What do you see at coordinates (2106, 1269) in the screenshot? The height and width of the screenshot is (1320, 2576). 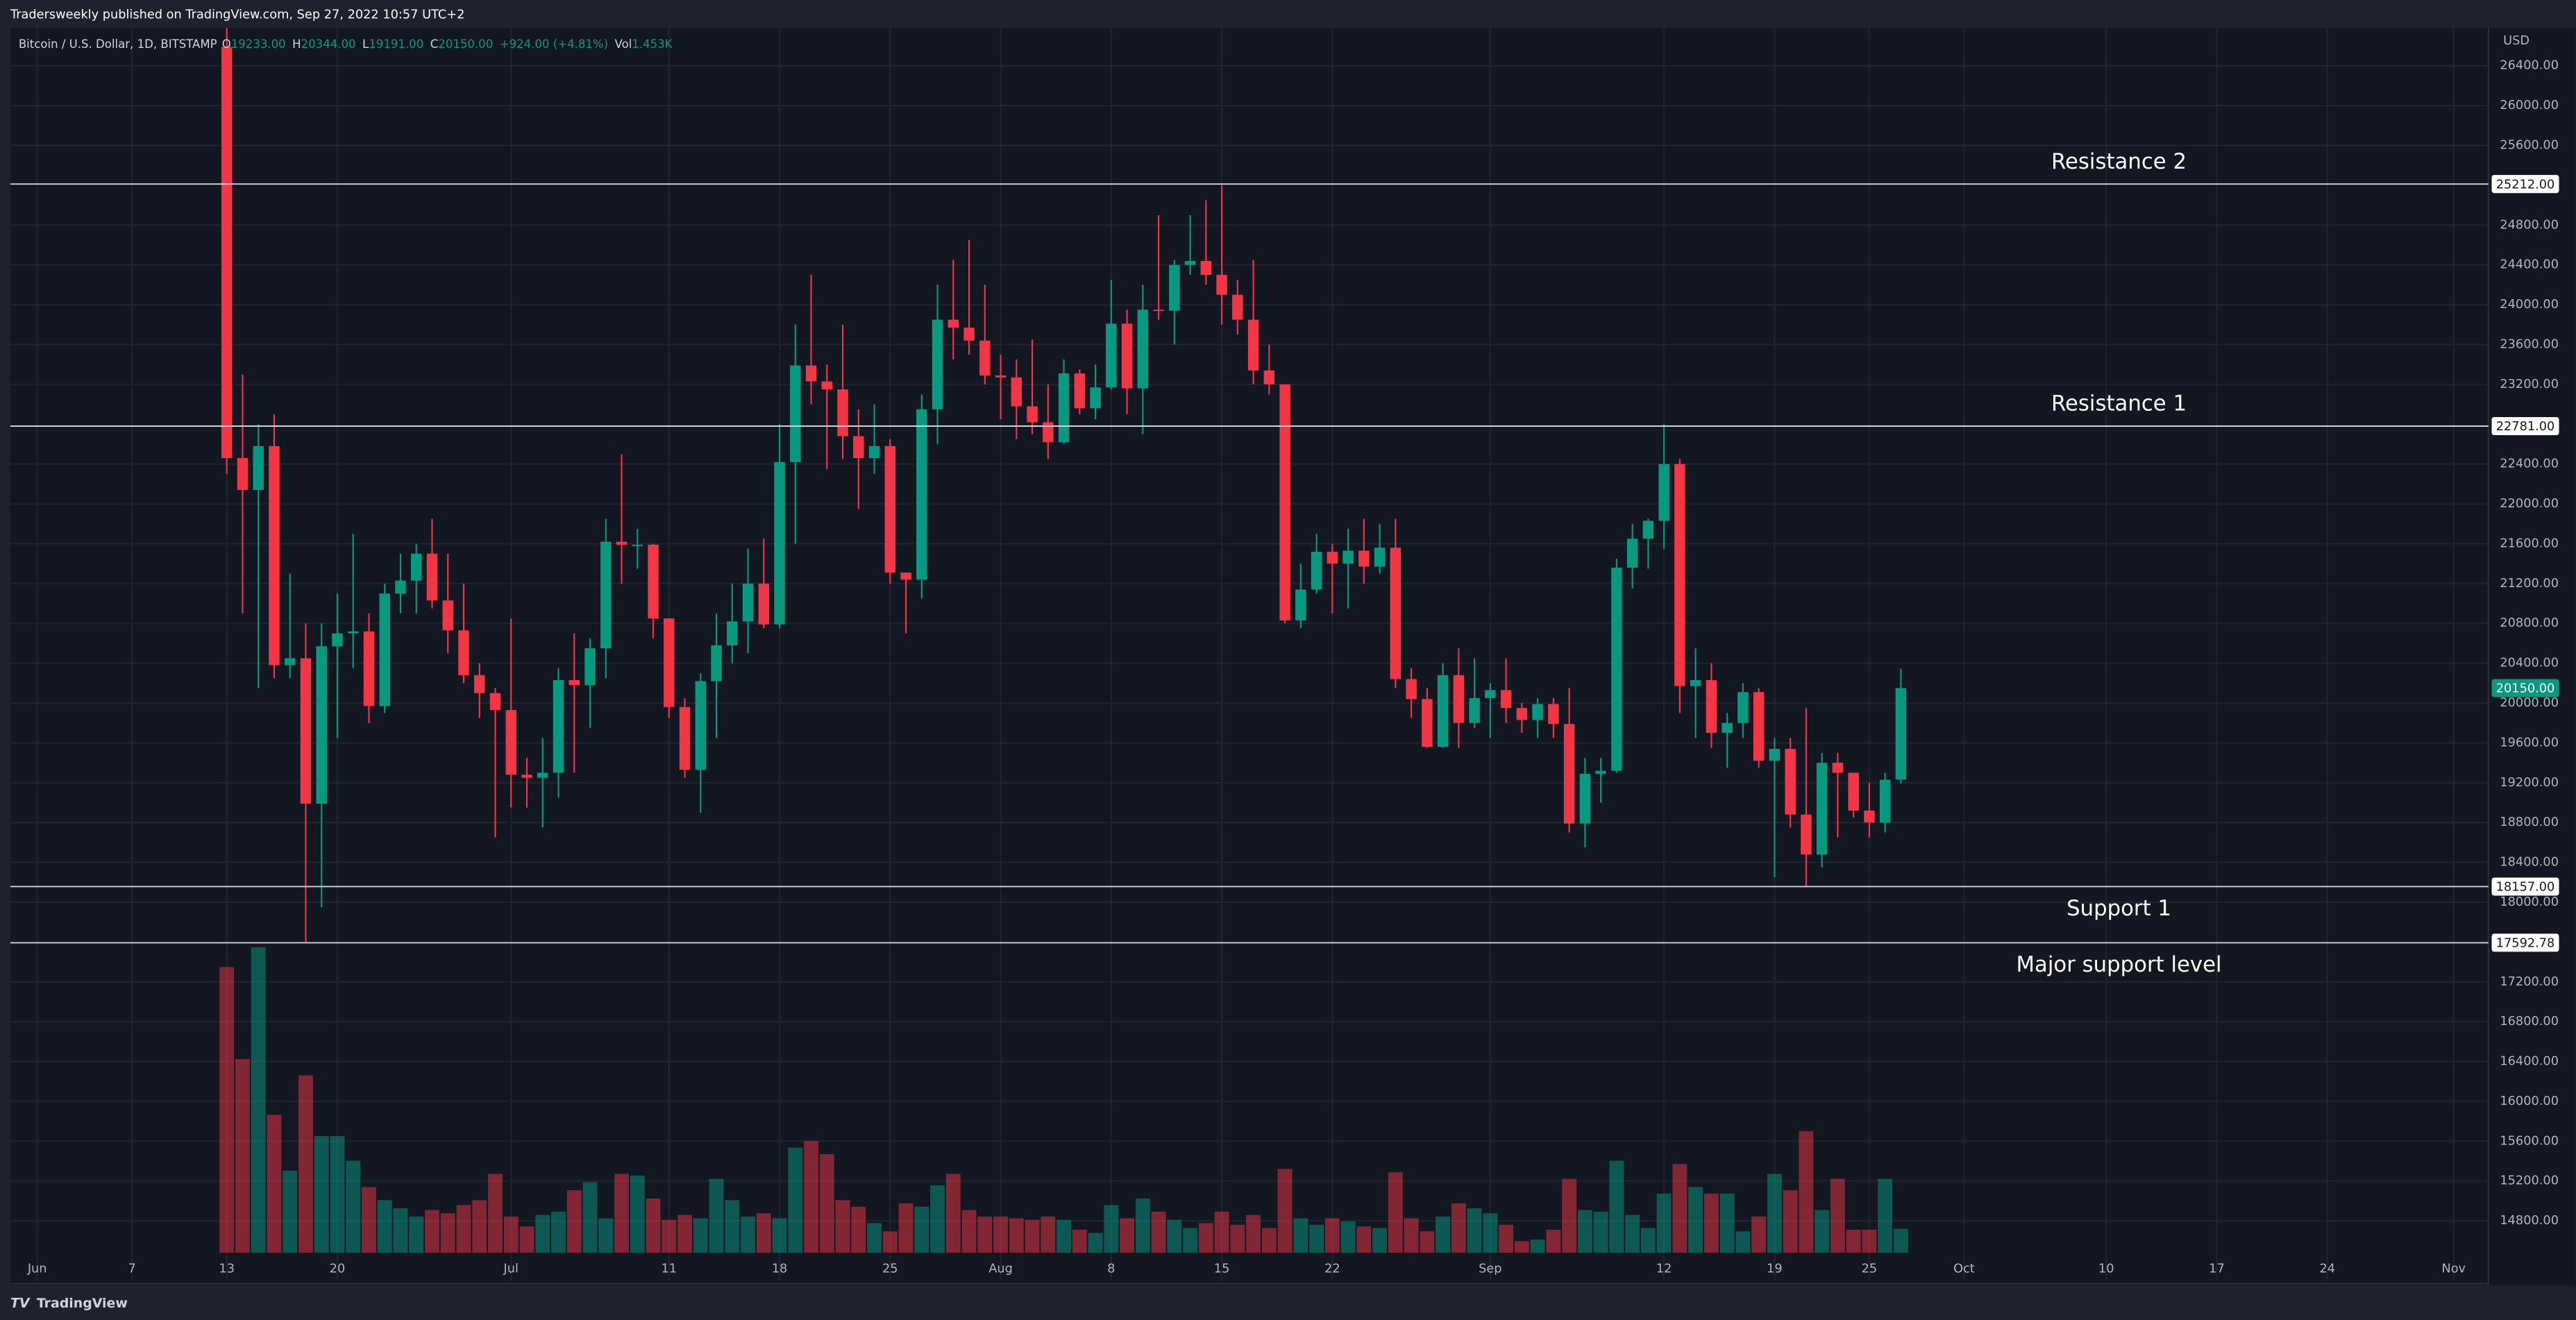 I see `x-tick-label: 10` at bounding box center [2106, 1269].